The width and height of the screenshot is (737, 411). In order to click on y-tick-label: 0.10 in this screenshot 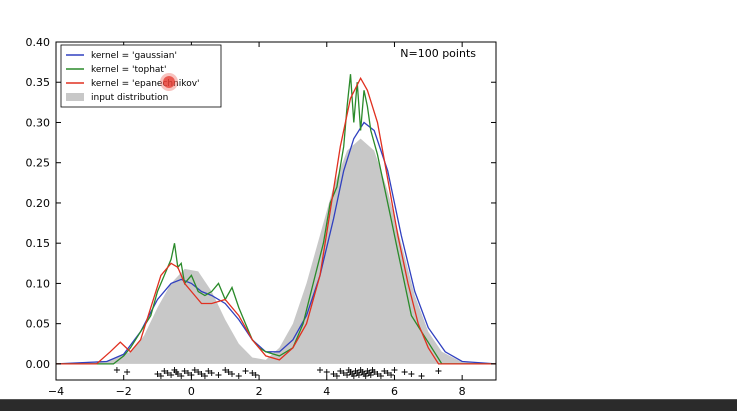, I will do `click(38, 283)`.